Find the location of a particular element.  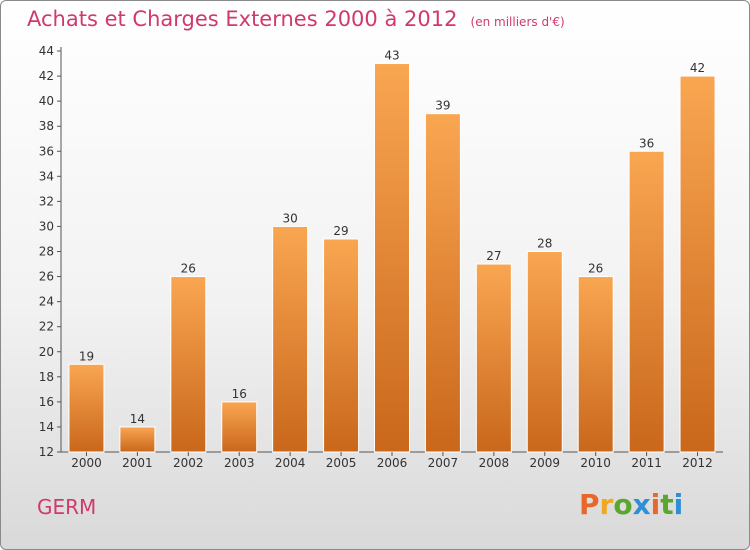

bar-value-label: 28 is located at coordinates (544, 244).